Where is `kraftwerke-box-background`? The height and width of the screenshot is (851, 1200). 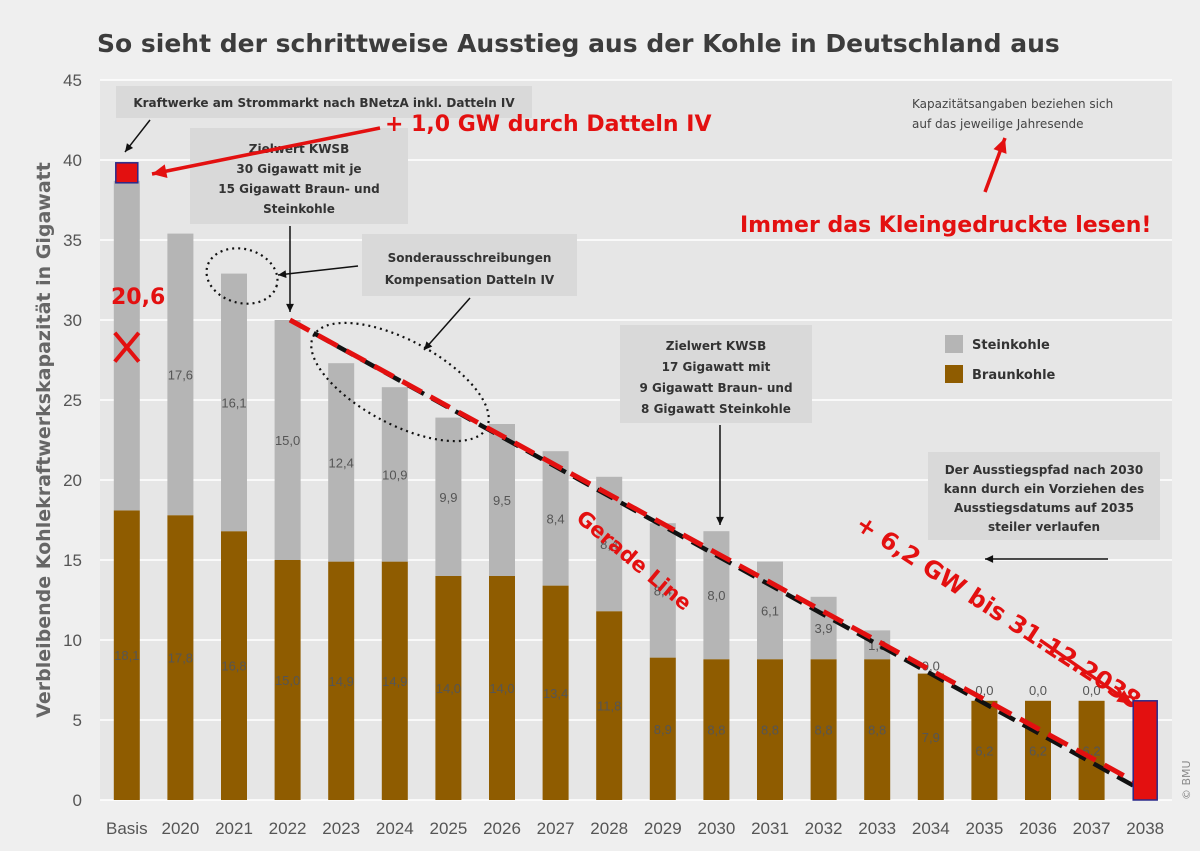 kraftwerke-box-background is located at coordinates (324, 102).